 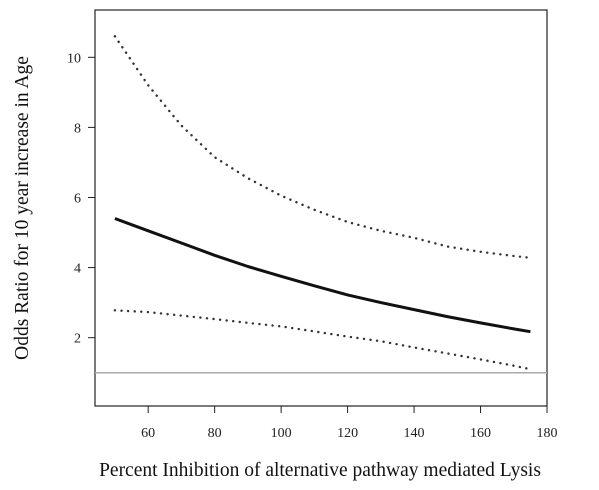 What do you see at coordinates (480, 433) in the screenshot?
I see `x-tick-label: 160` at bounding box center [480, 433].